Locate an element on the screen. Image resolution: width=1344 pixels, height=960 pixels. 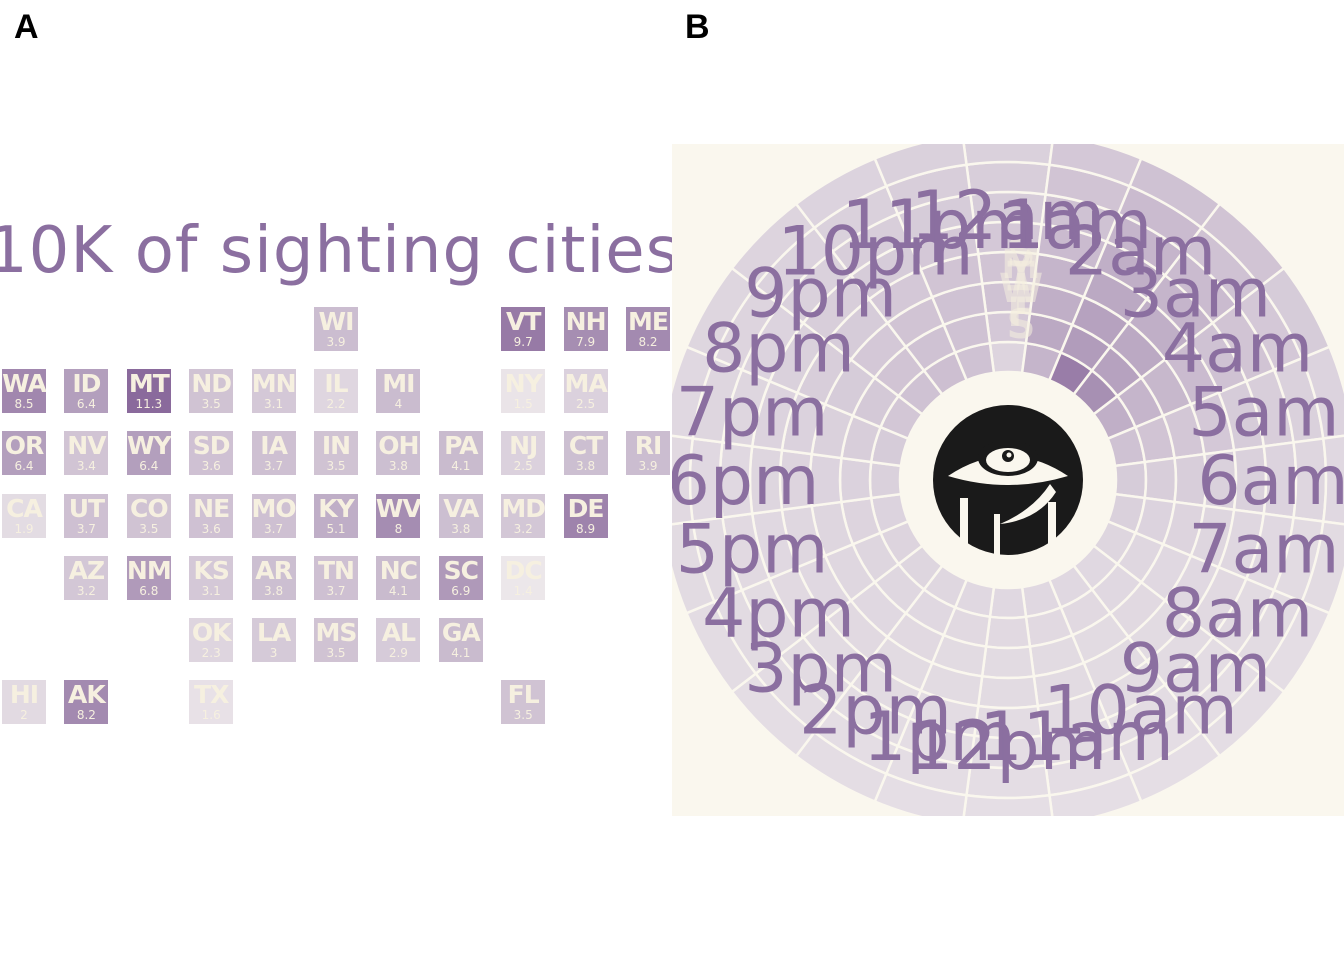
state-abbr: IL is located at coordinates (336, 384).